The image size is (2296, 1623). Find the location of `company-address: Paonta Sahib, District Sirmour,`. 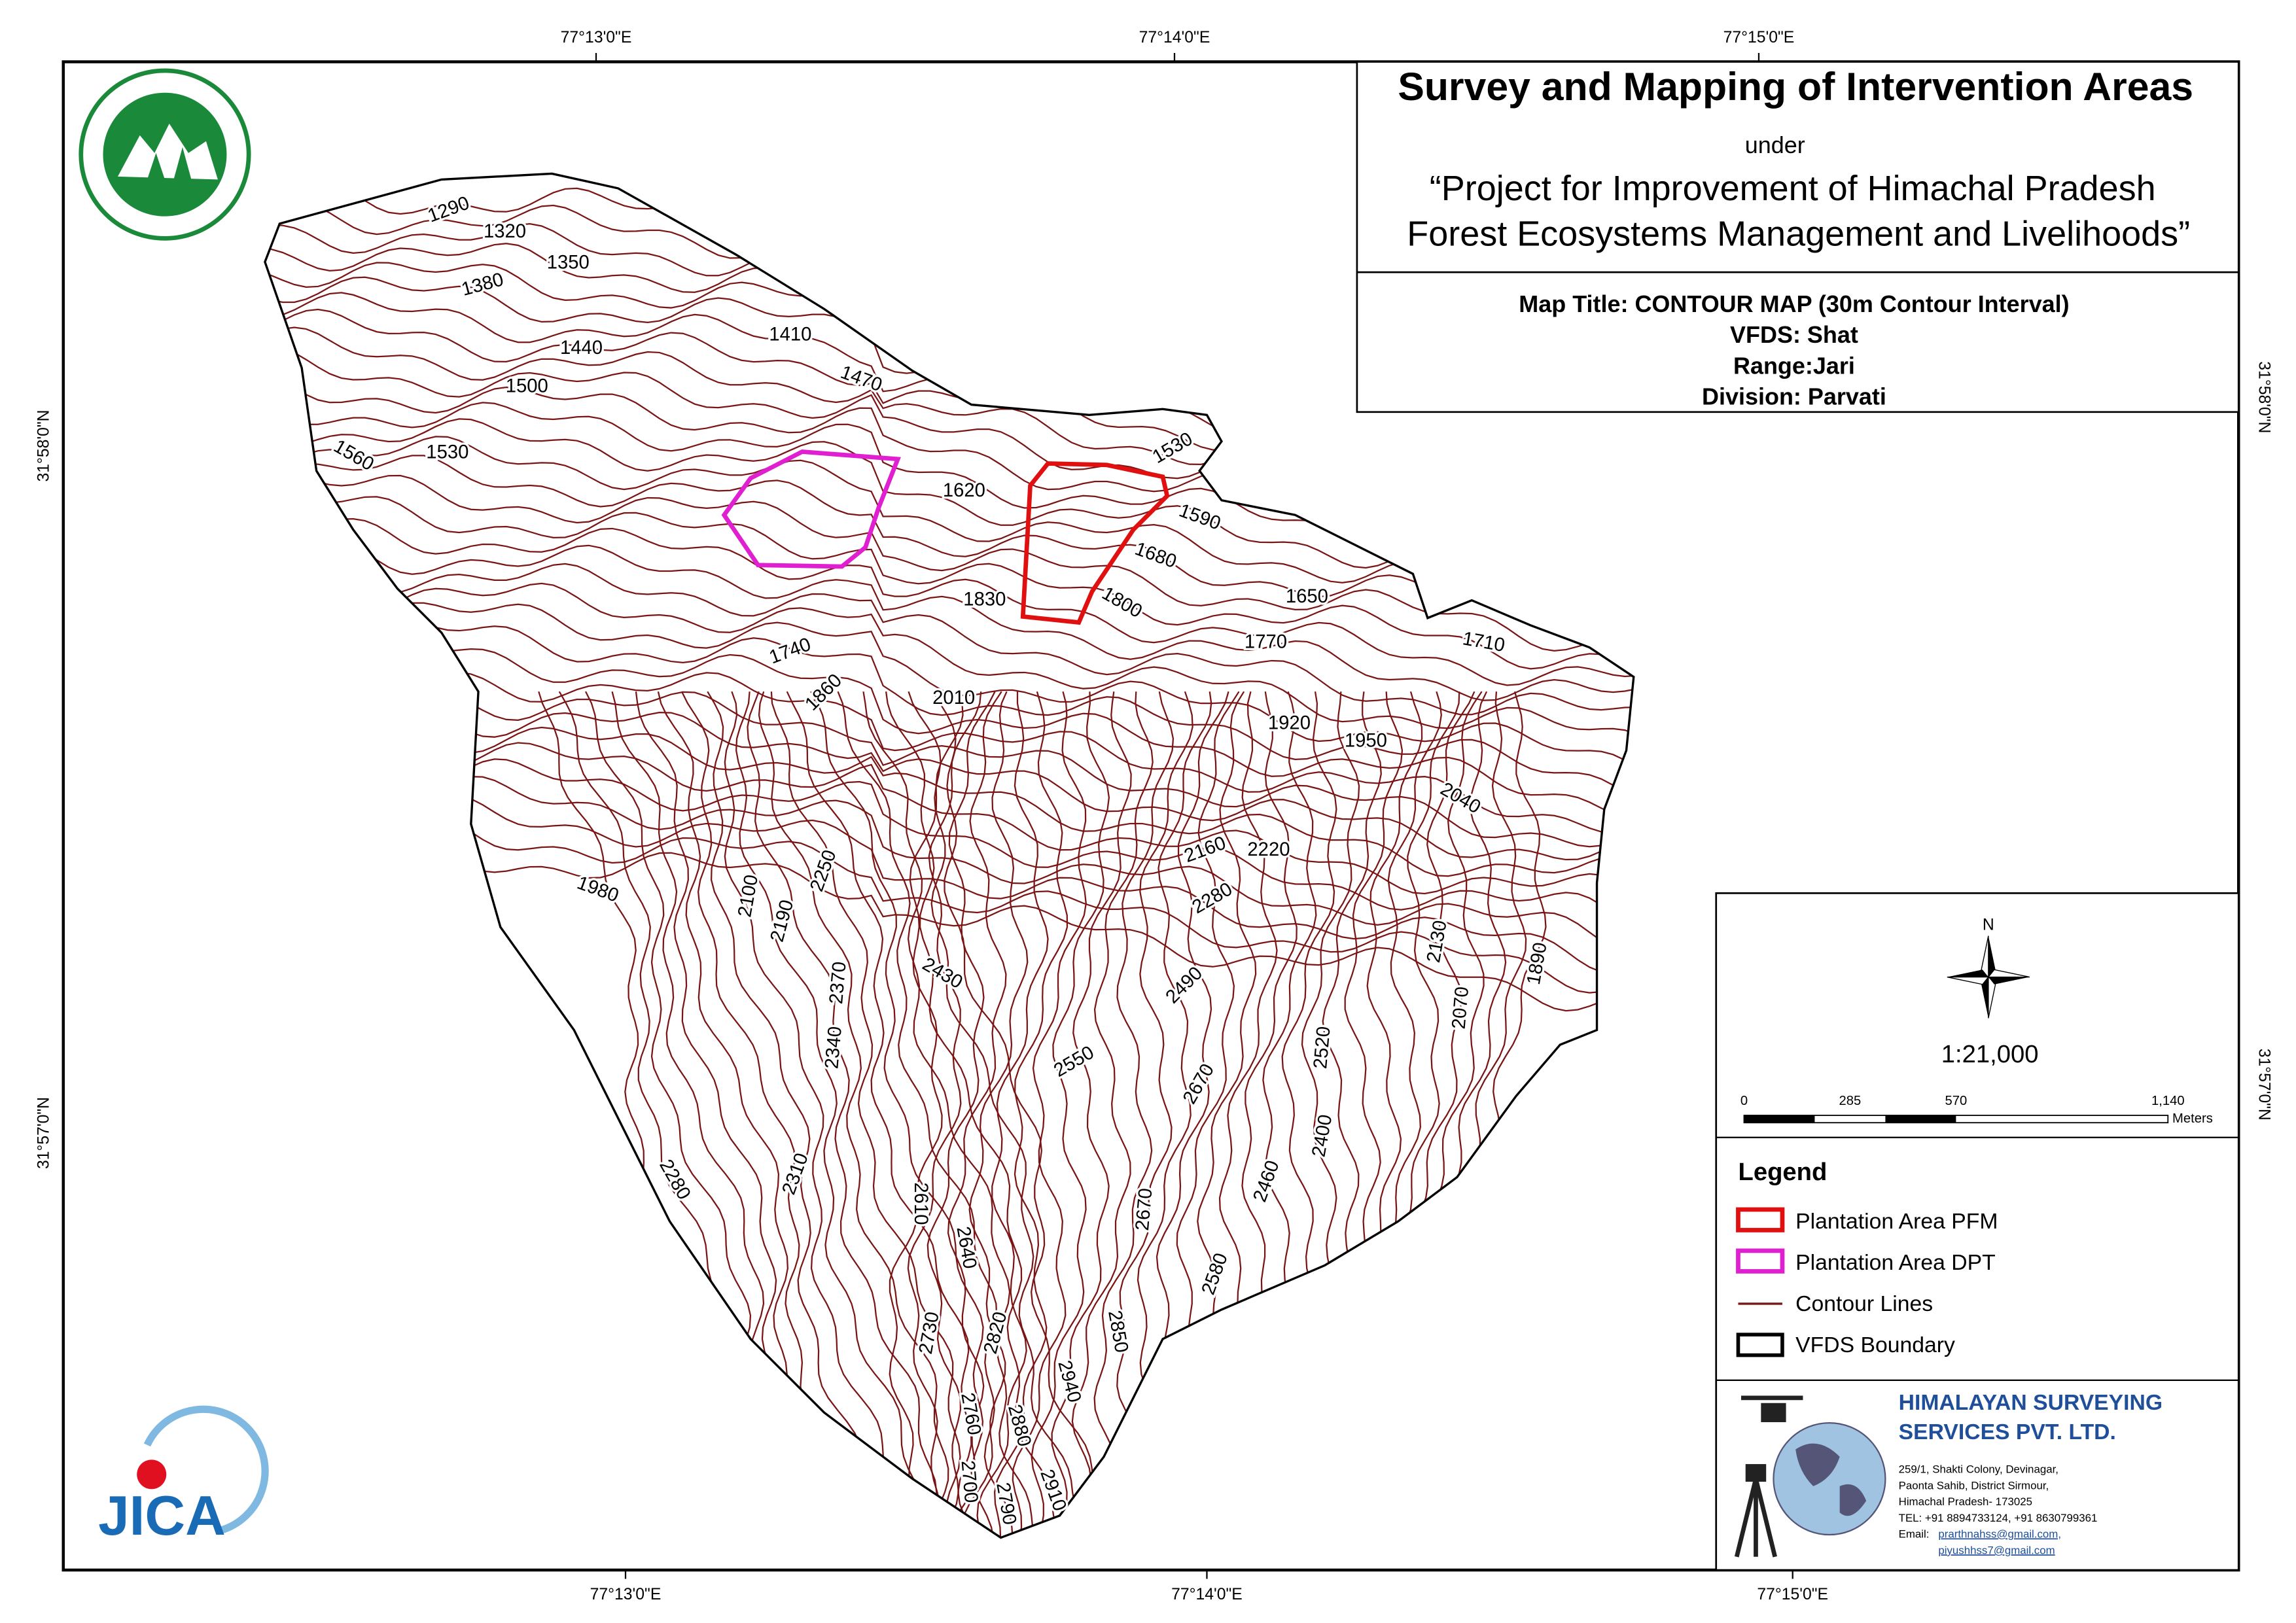

company-address: Paonta Sahib, District Sirmour, is located at coordinates (1974, 1486).